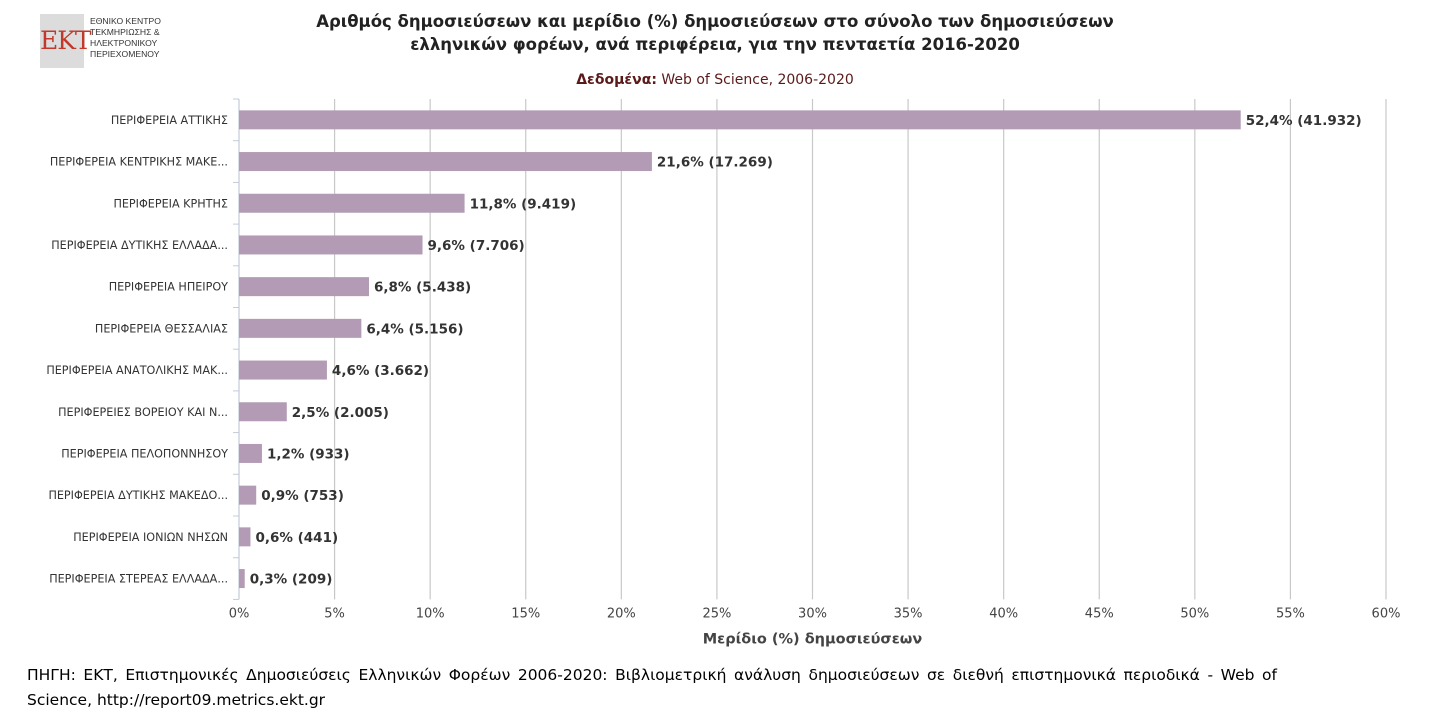 The height and width of the screenshot is (725, 1430). I want to click on x-axis-title: Μερίδιο (%) δημοσιεύσεων, so click(813, 639).